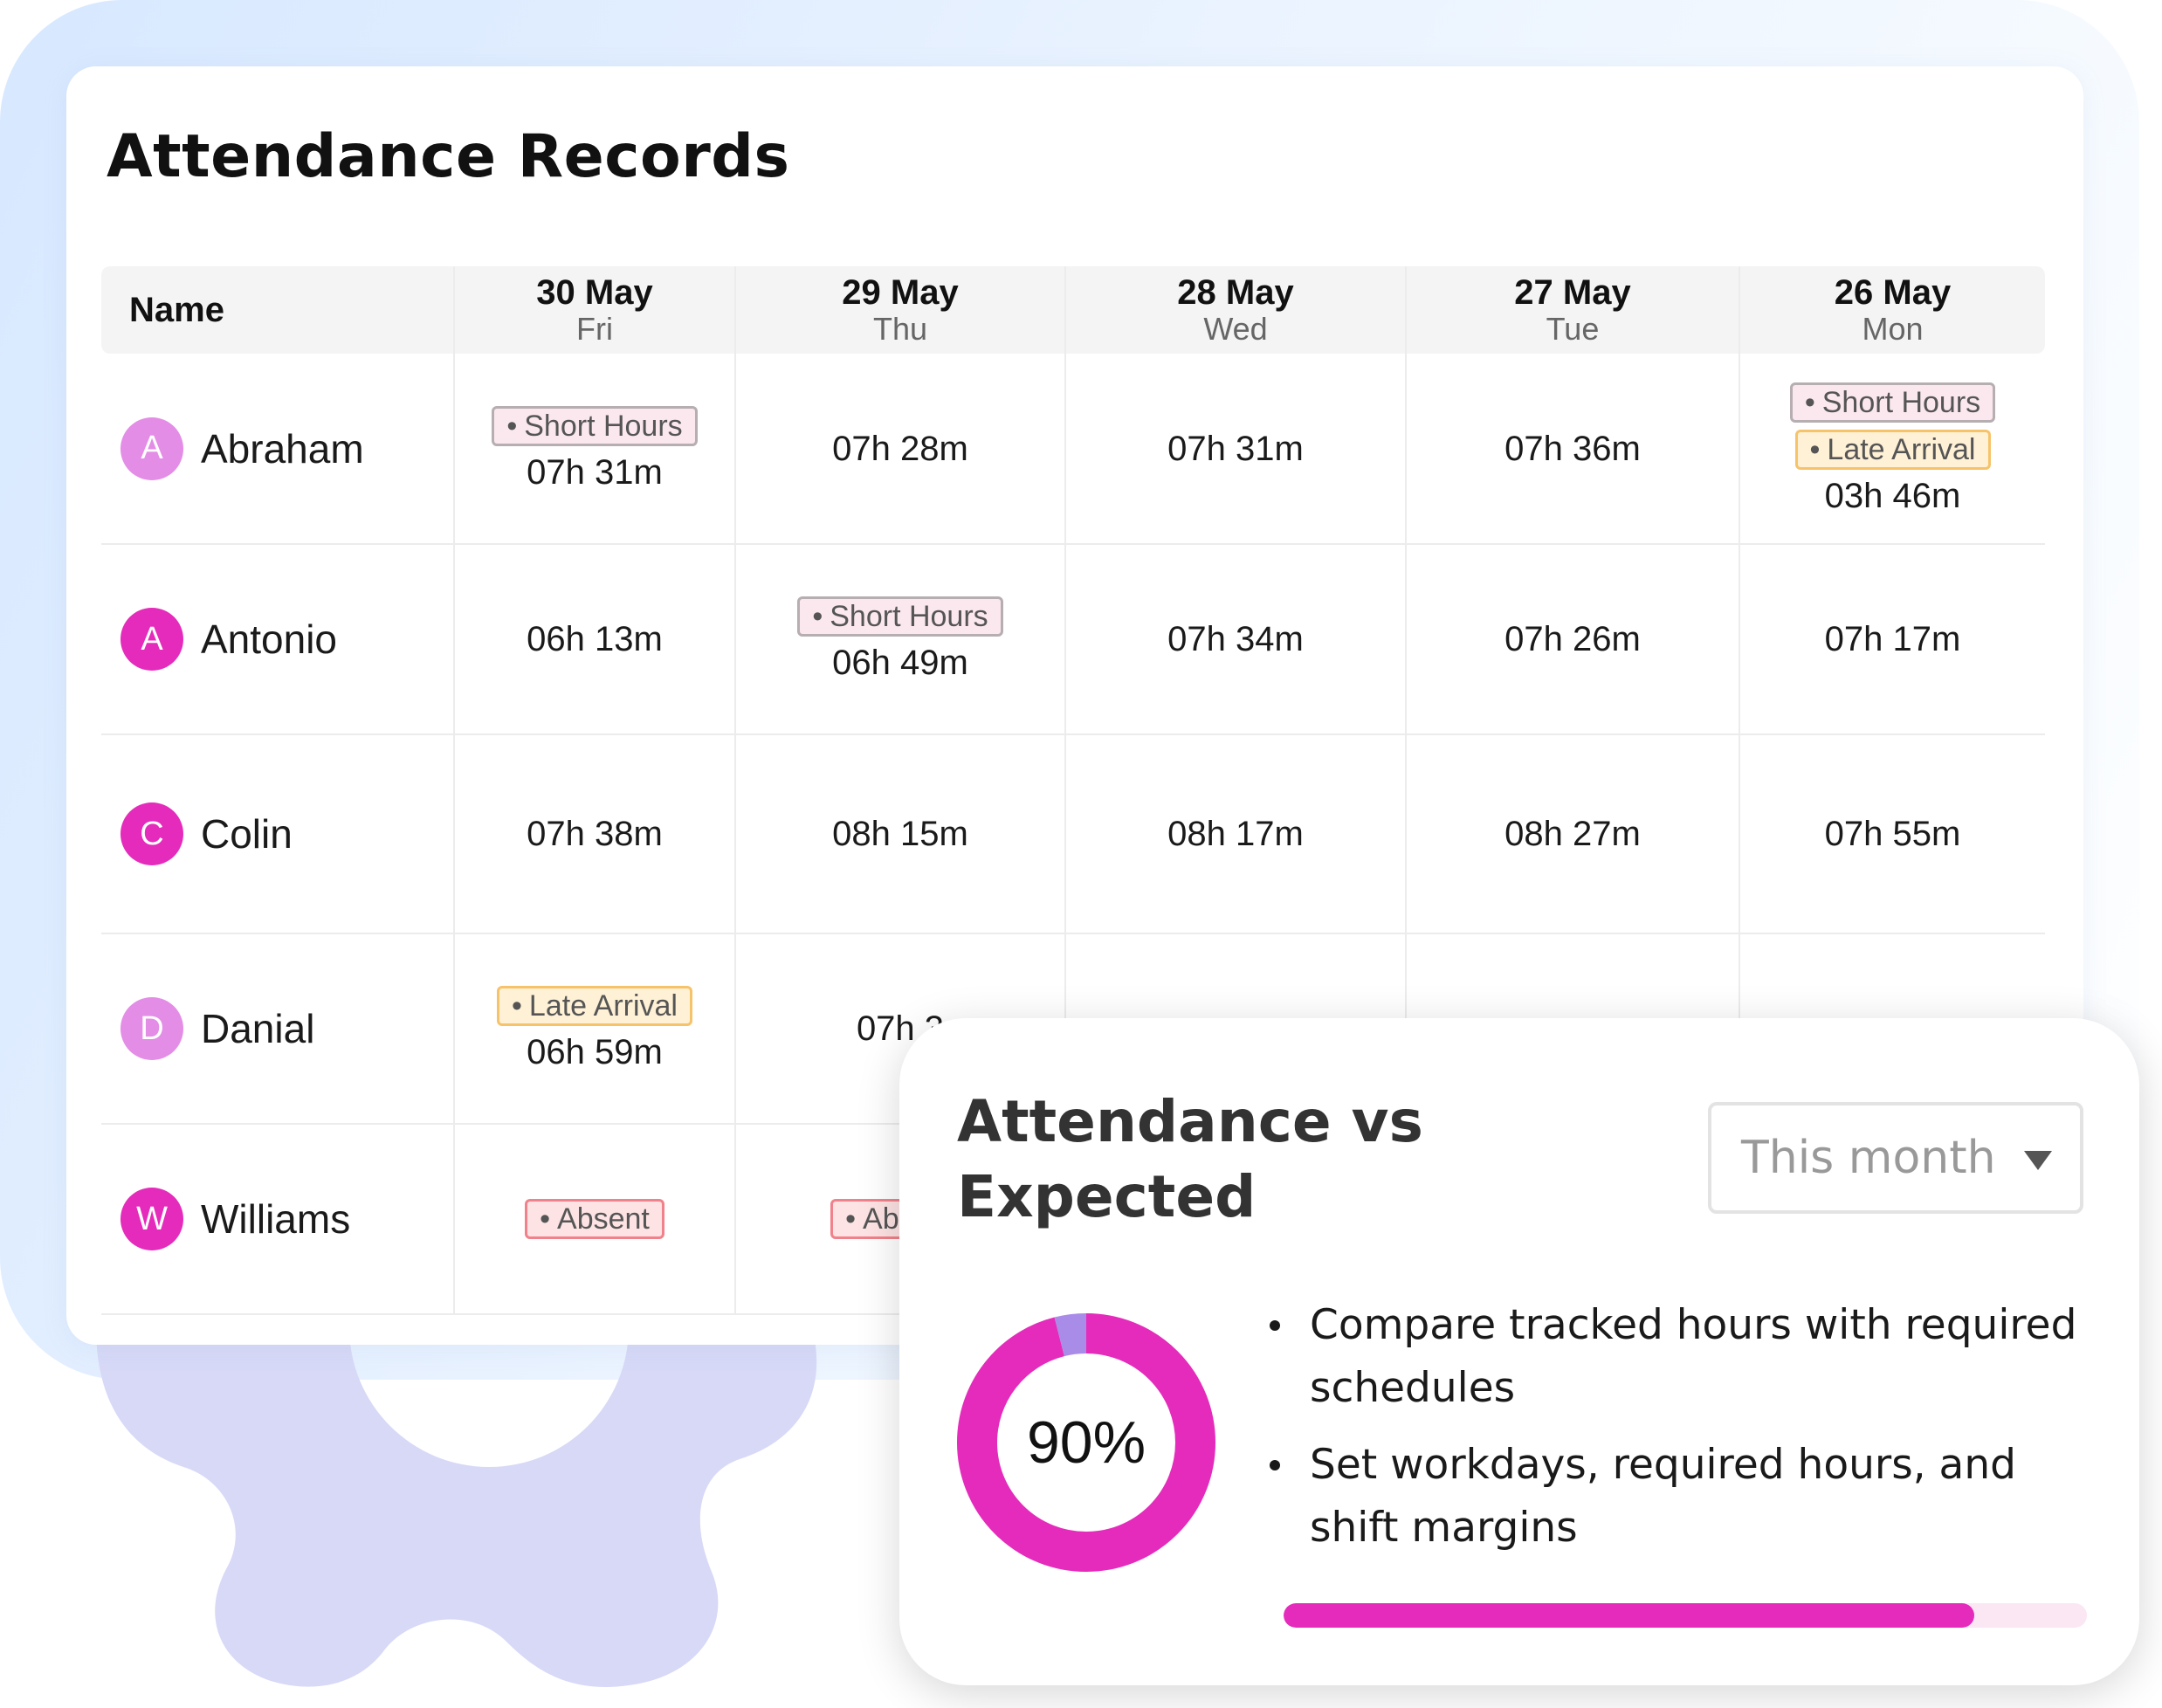 Image resolution: width=2162 pixels, height=1708 pixels. I want to click on attendance-cell: 07h 31m, so click(1235, 449).